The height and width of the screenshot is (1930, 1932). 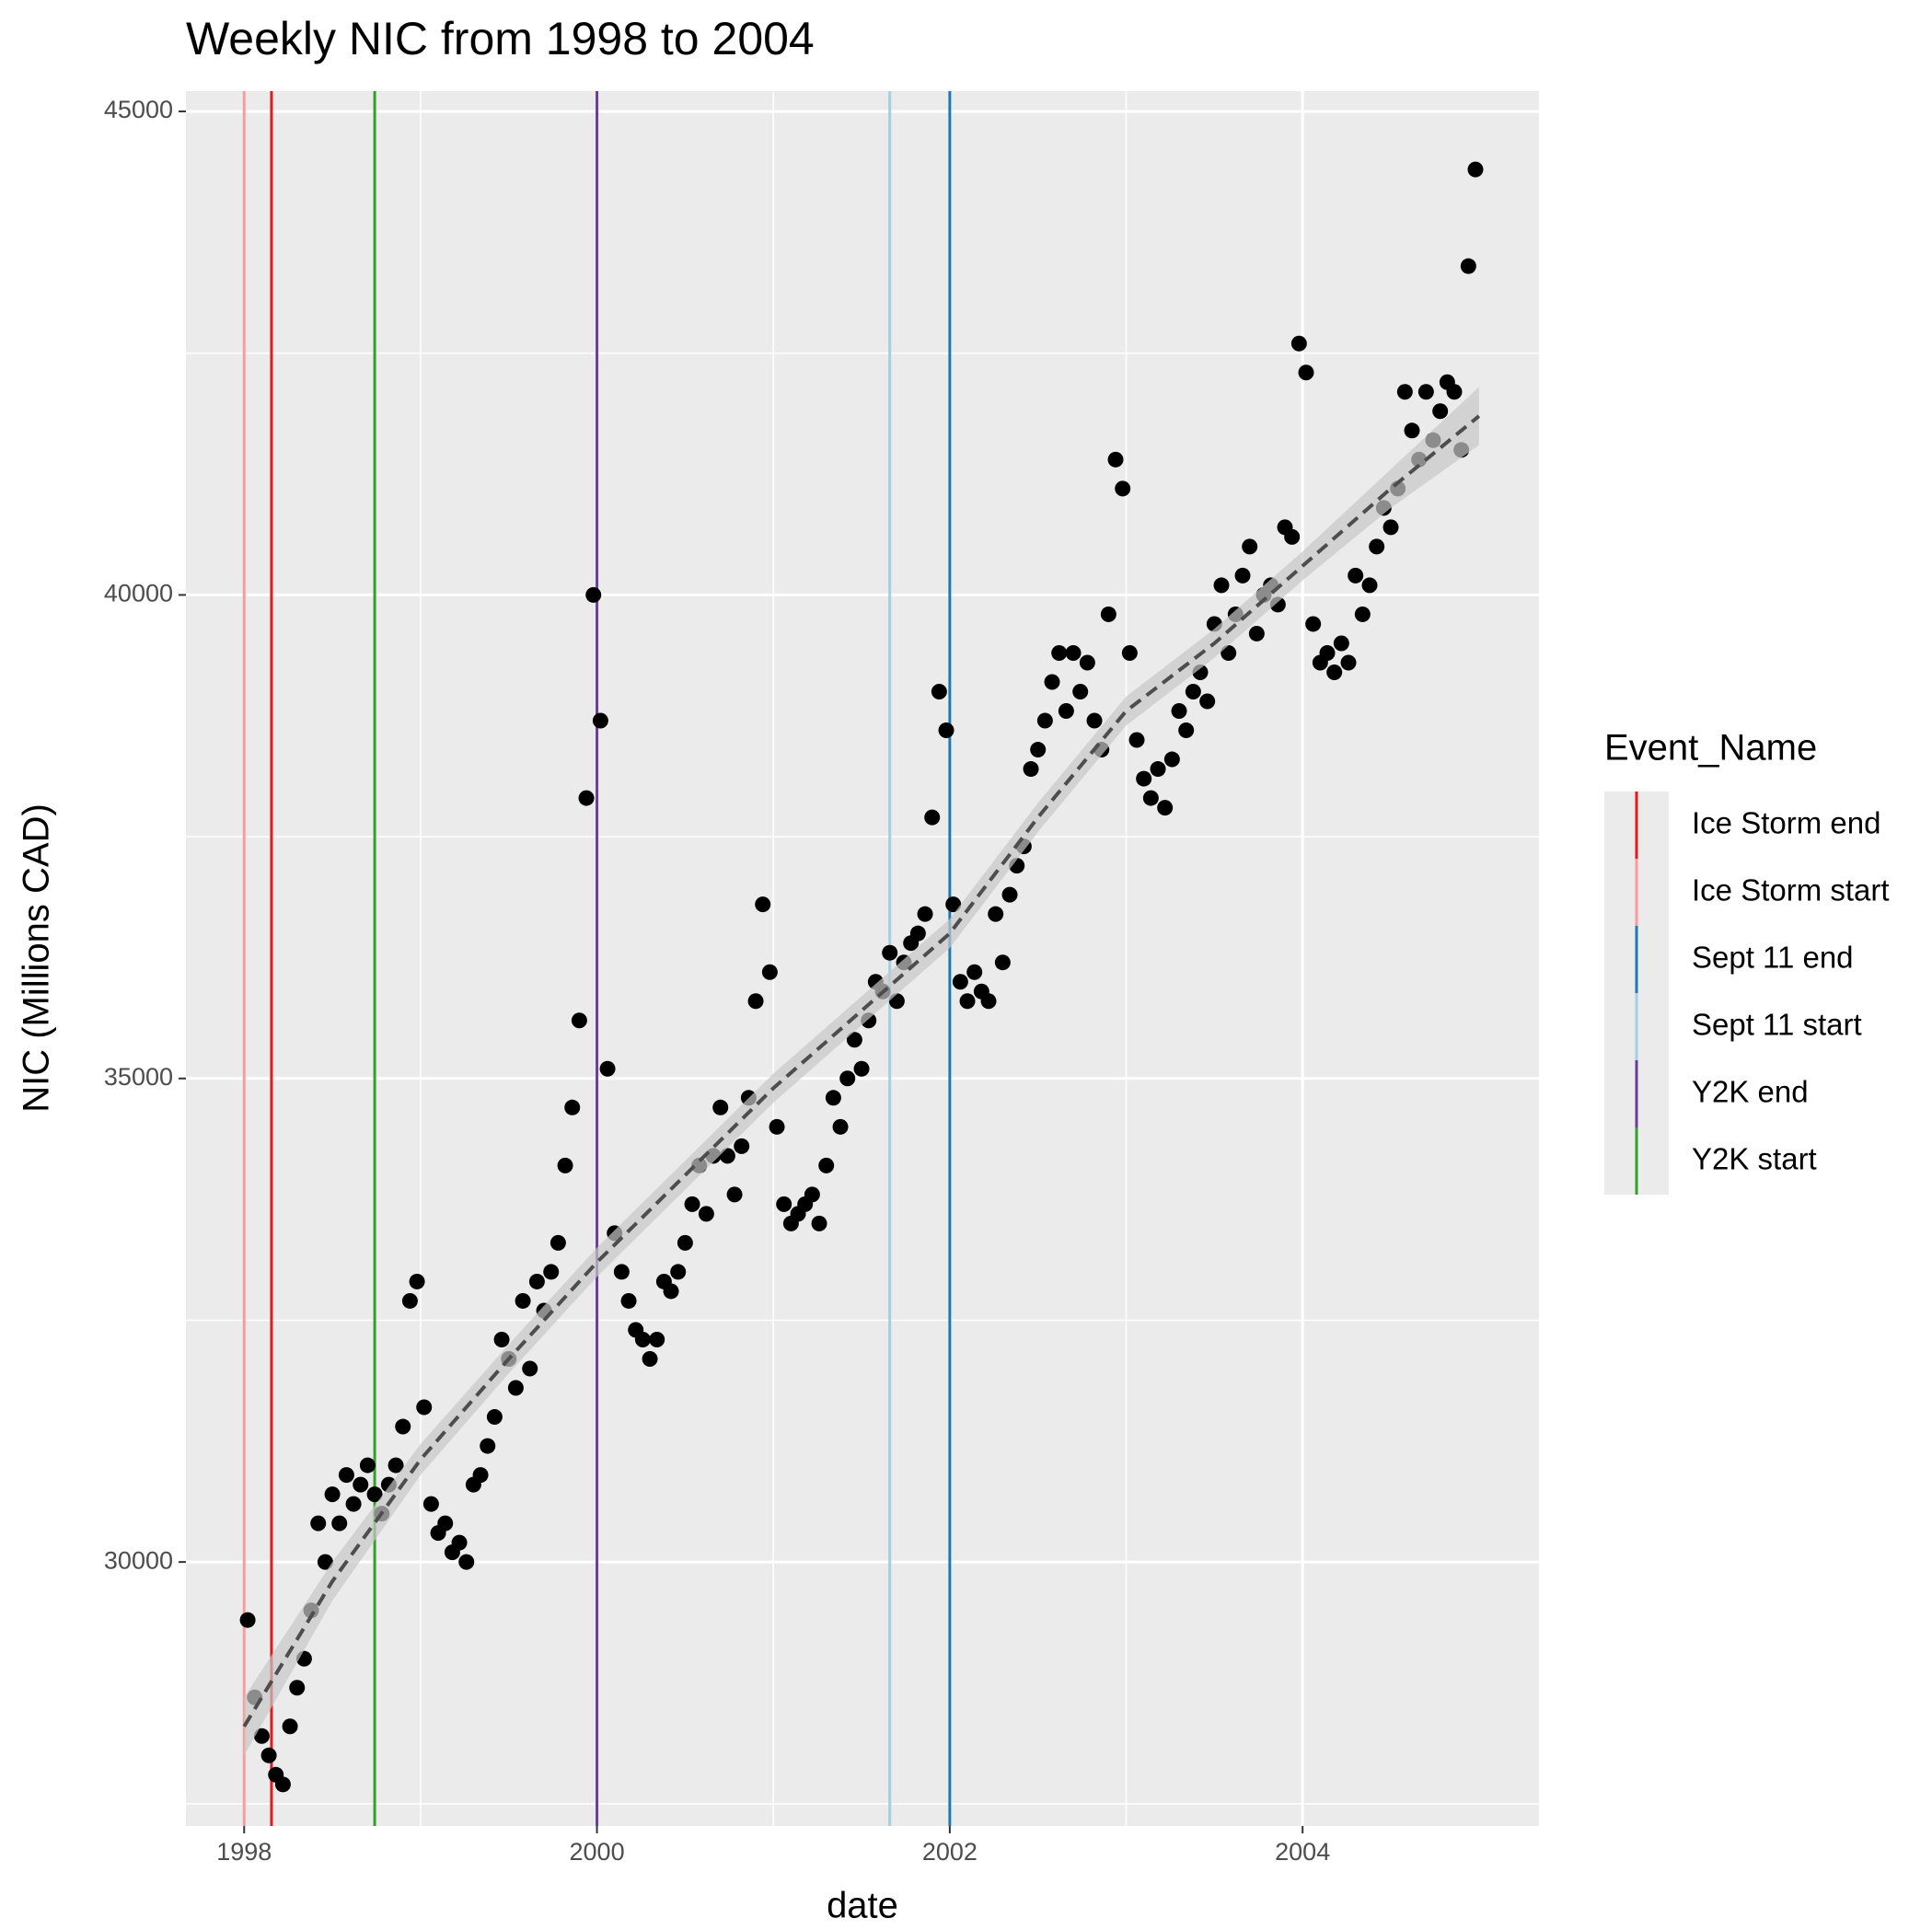 What do you see at coordinates (1711, 748) in the screenshot?
I see `legend-title: Event_Name` at bounding box center [1711, 748].